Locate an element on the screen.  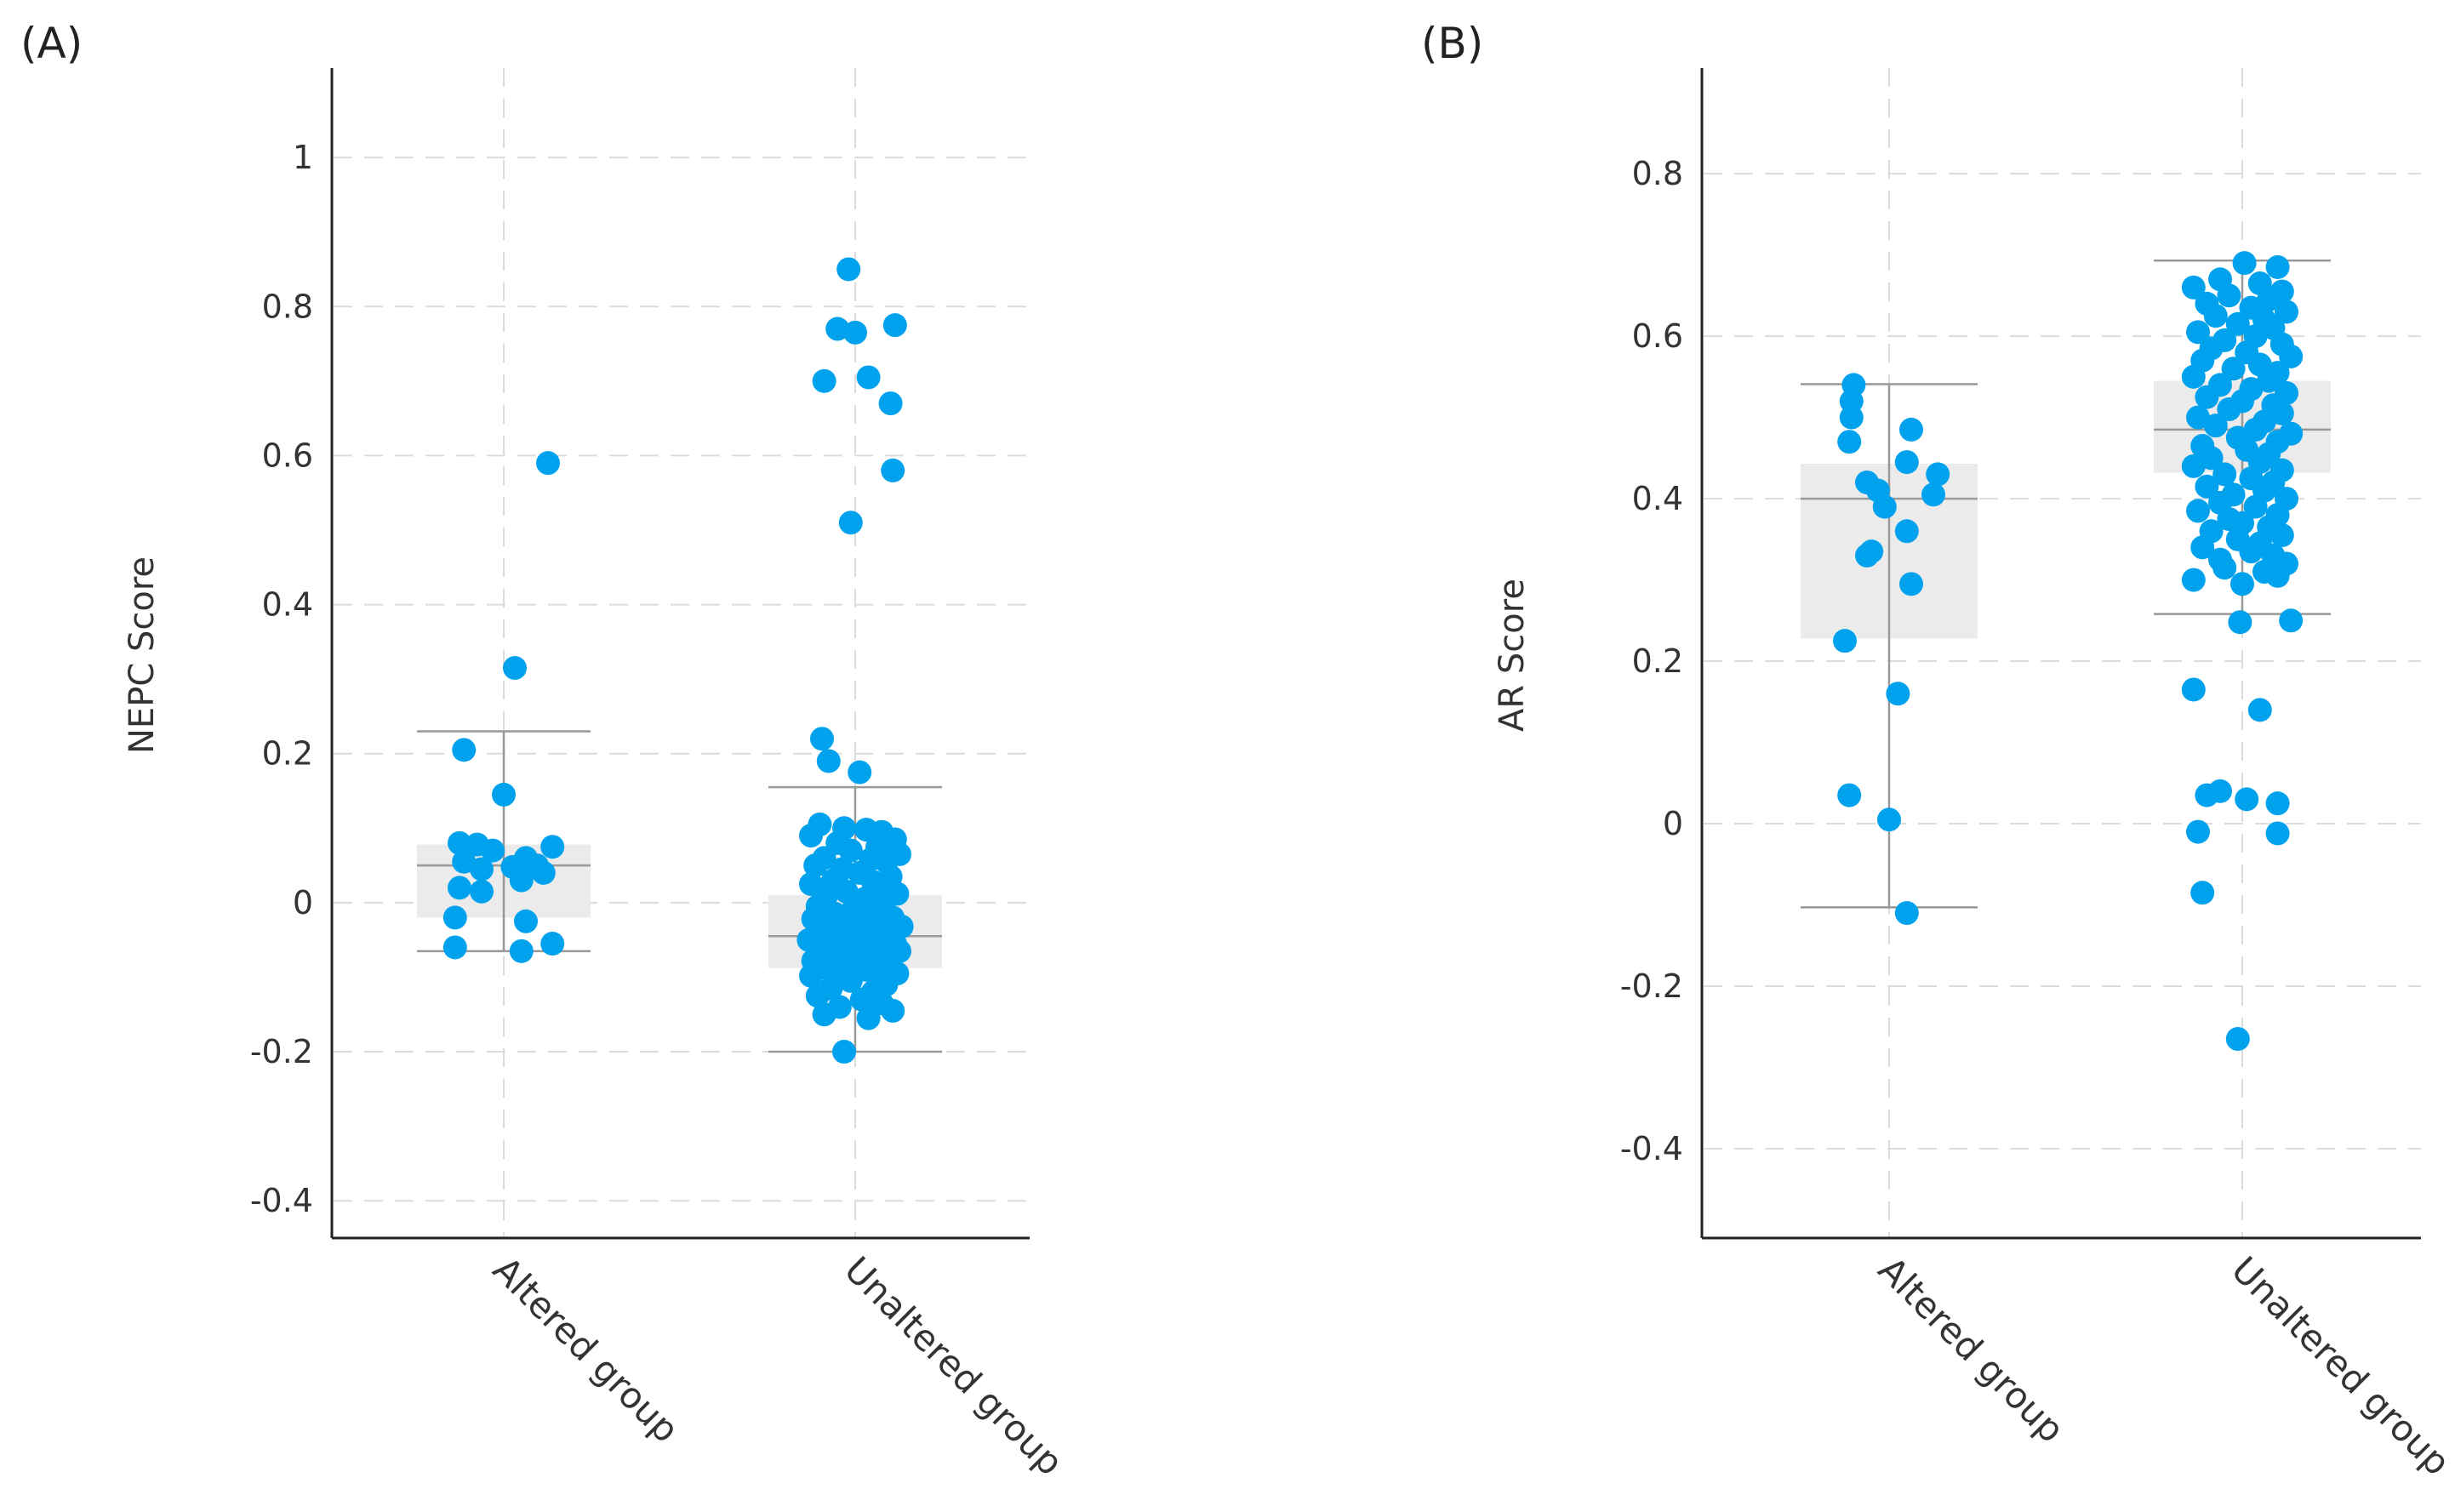
y-axis-title: NEPC Score is located at coordinates (142, 655).